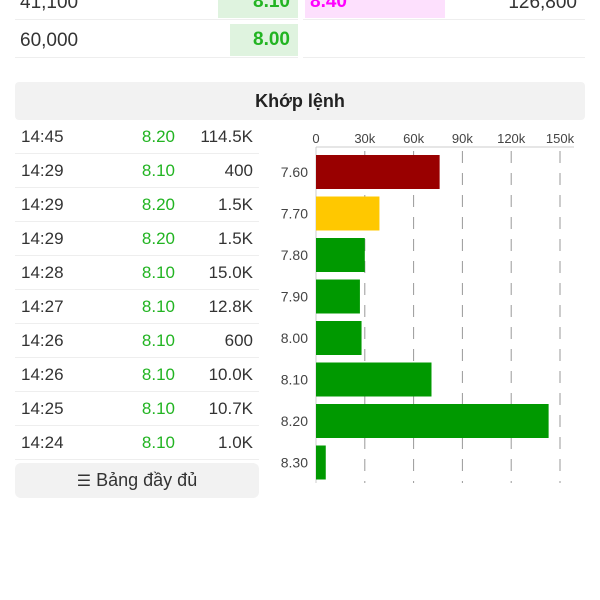  What do you see at coordinates (315, 138) in the screenshot?
I see `x-tick-label: 0` at bounding box center [315, 138].